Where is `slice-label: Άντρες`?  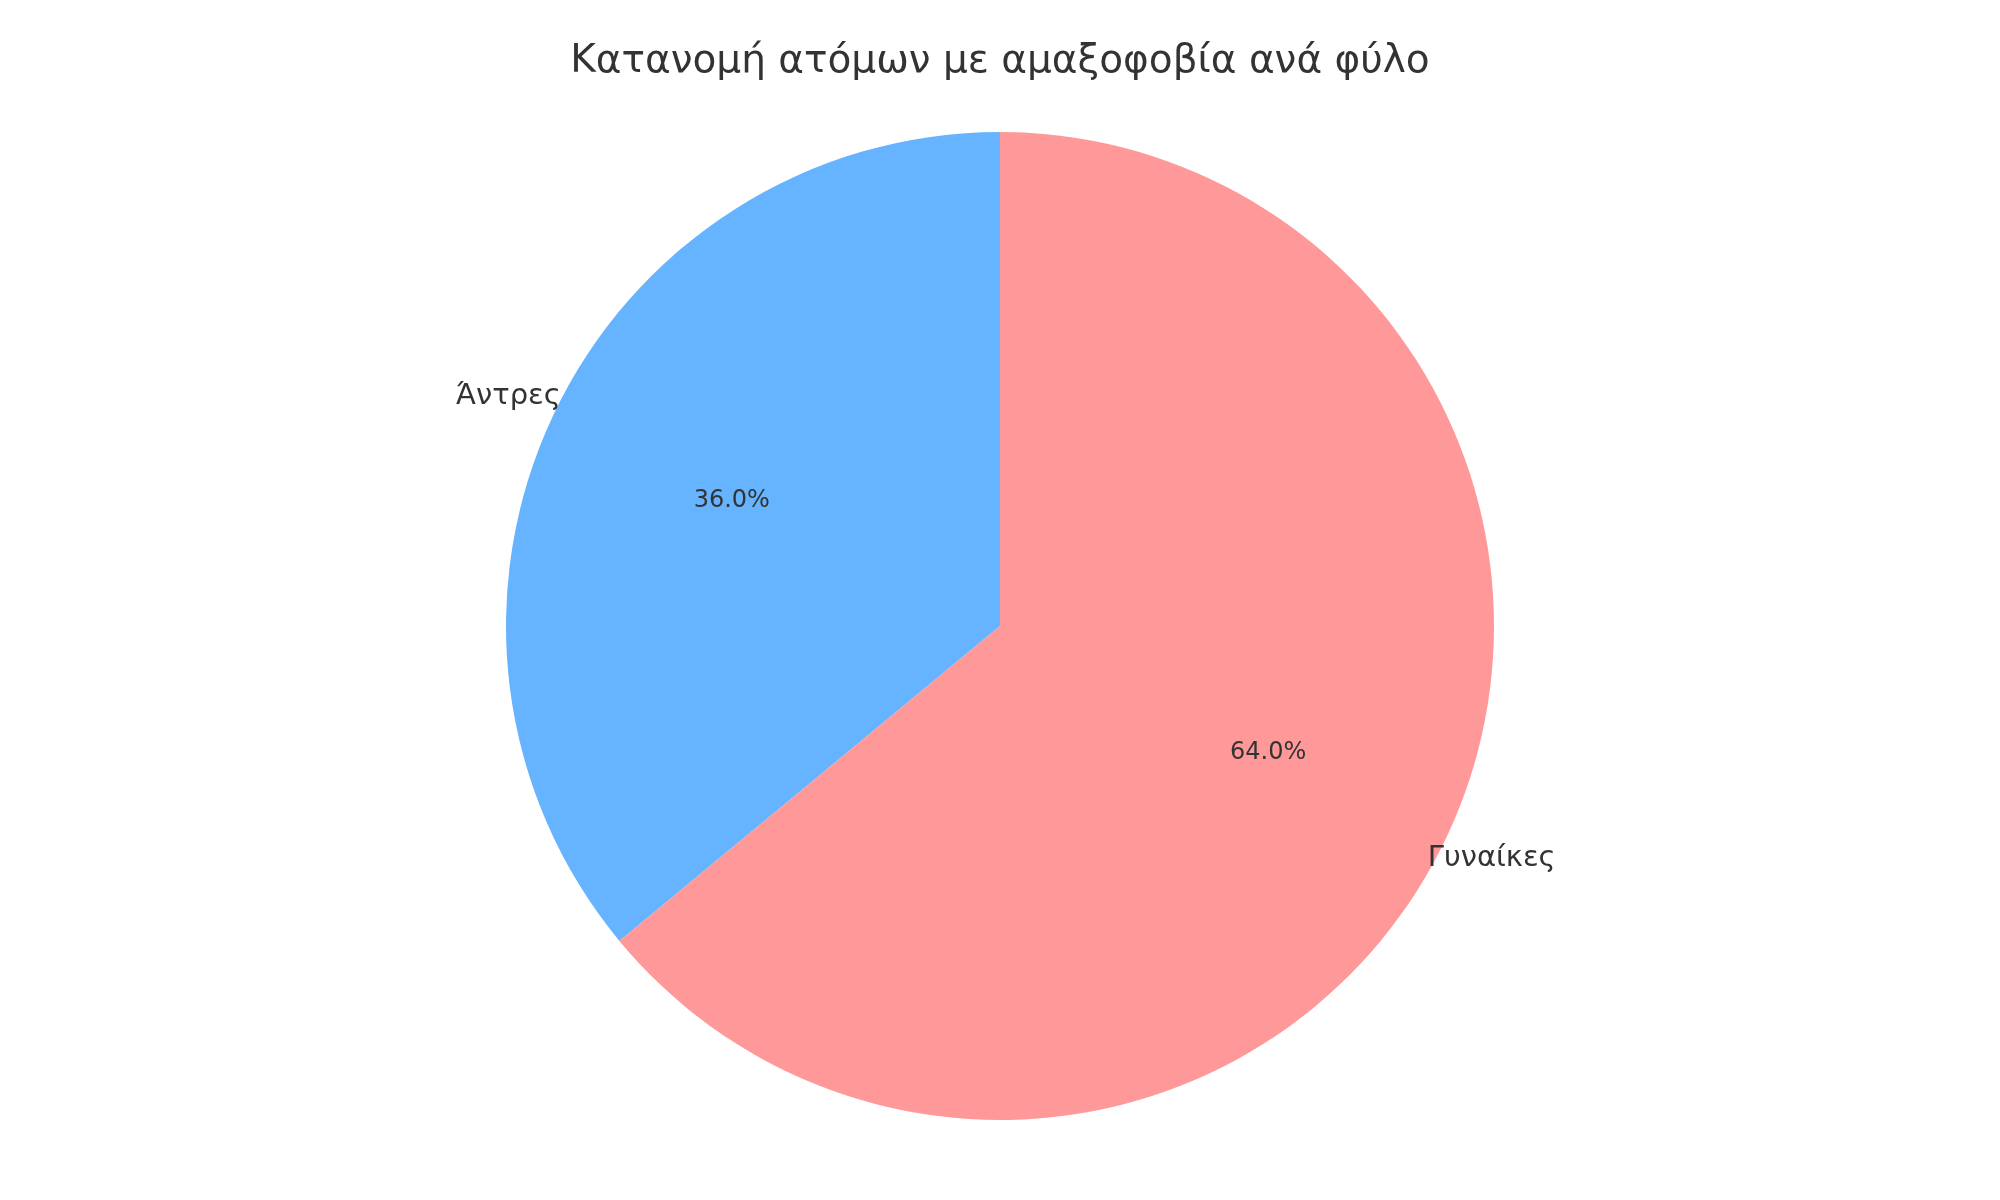
slice-label: Άντρες is located at coordinates (508, 393).